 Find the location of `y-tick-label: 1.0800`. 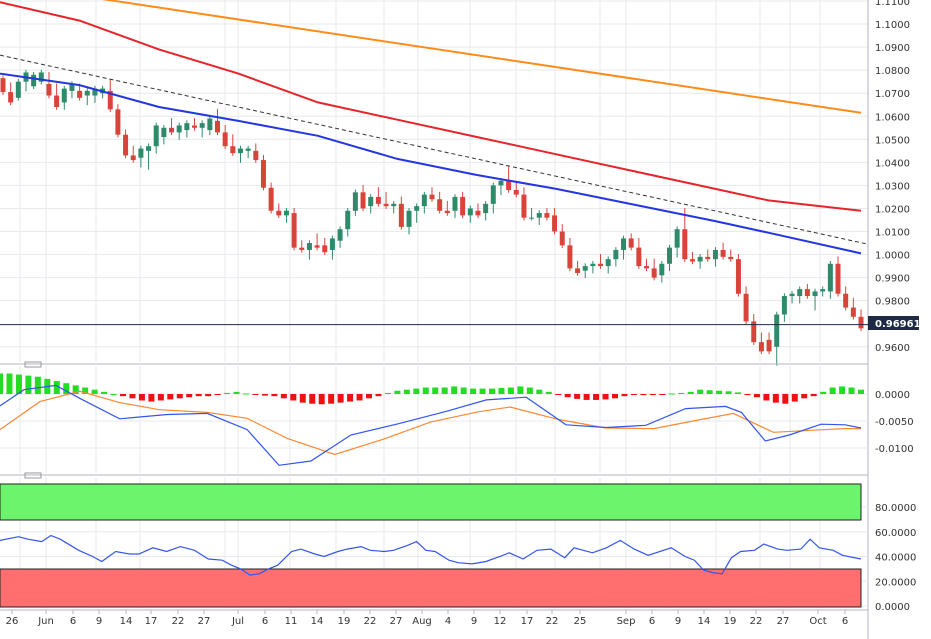

y-tick-label: 1.0800 is located at coordinates (892, 71).